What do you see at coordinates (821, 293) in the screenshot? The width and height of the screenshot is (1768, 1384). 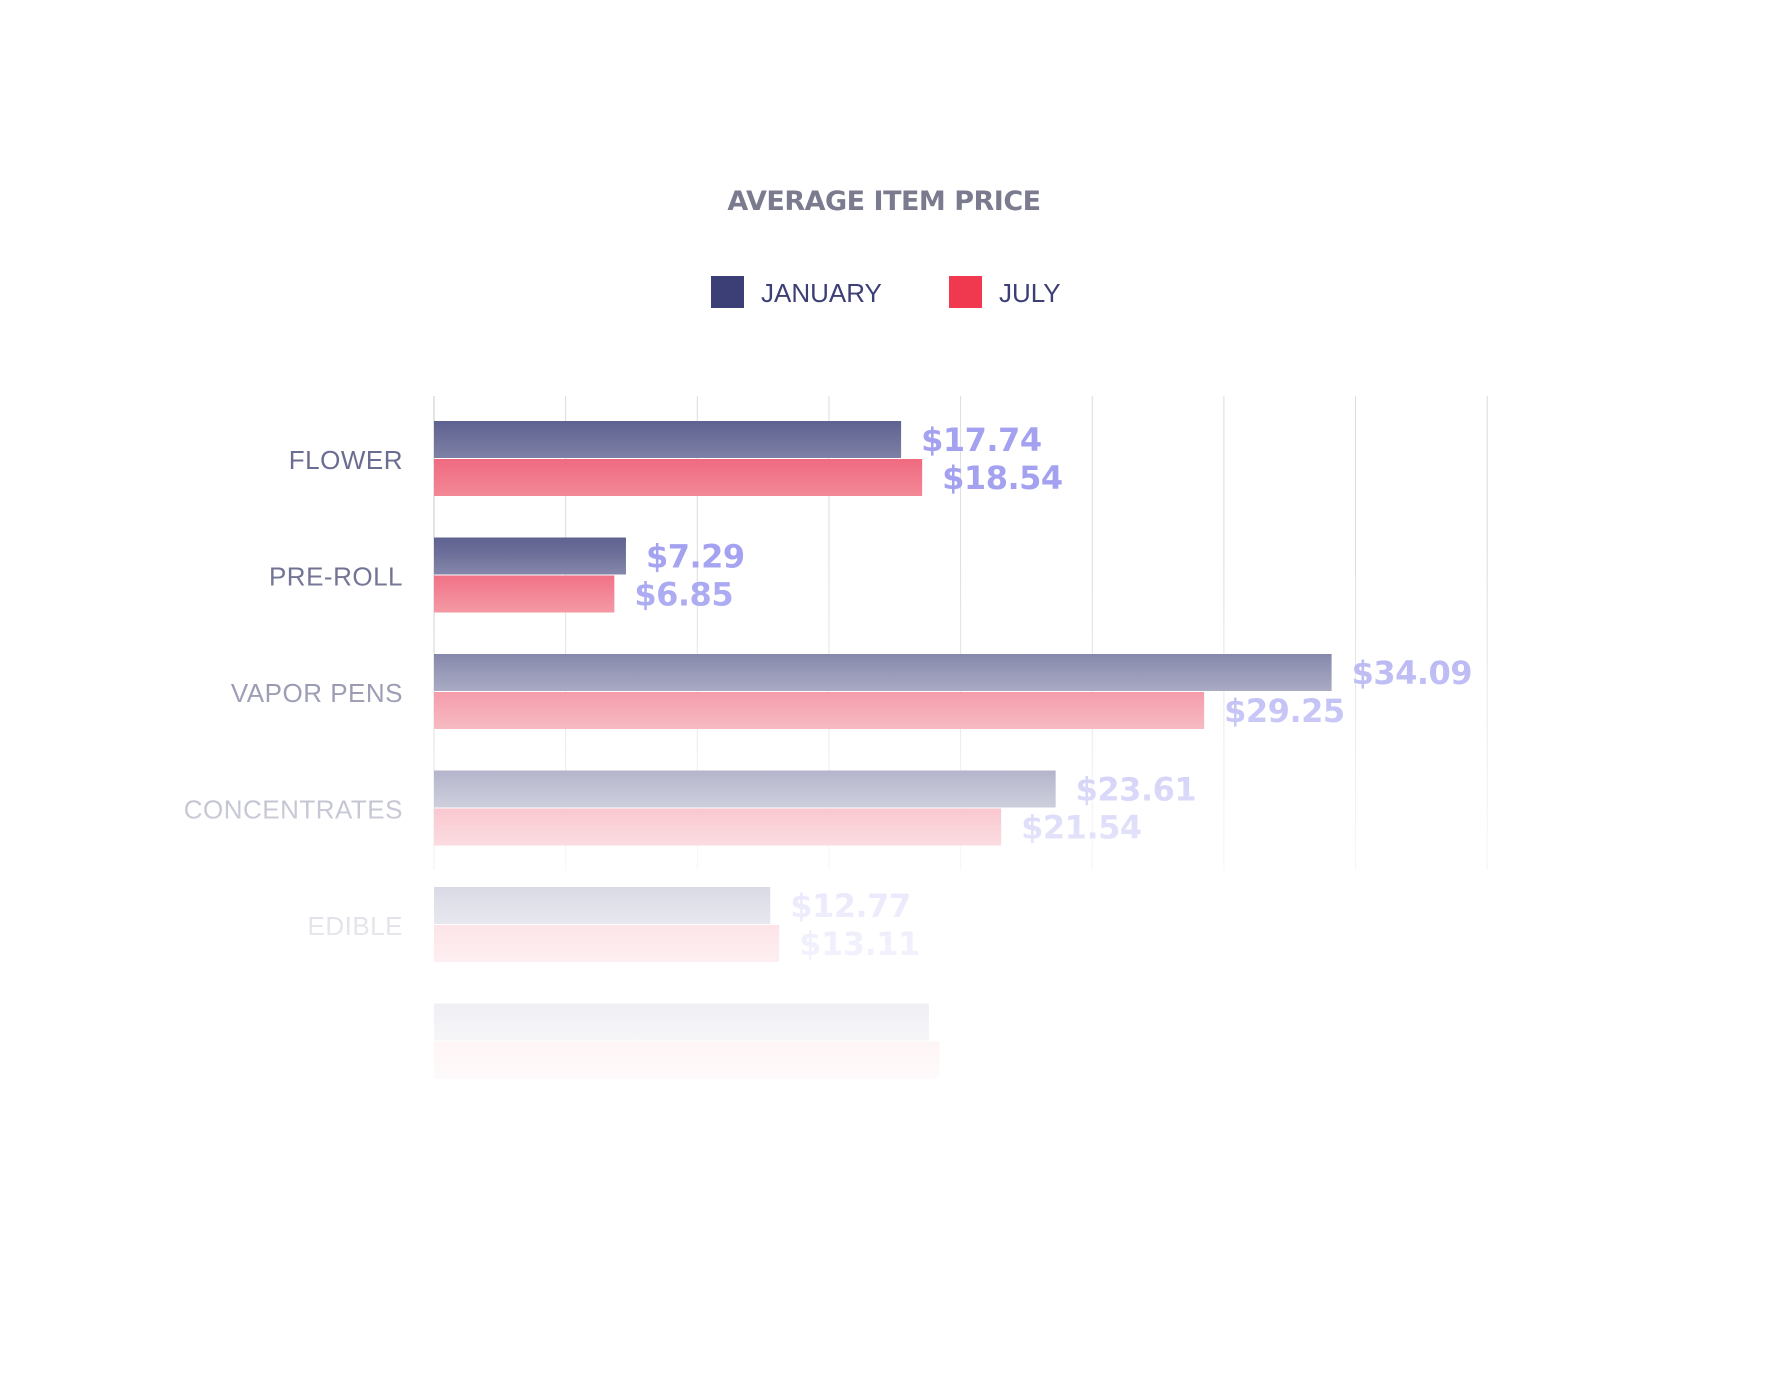 I see `legend-label-january: JANUARY` at bounding box center [821, 293].